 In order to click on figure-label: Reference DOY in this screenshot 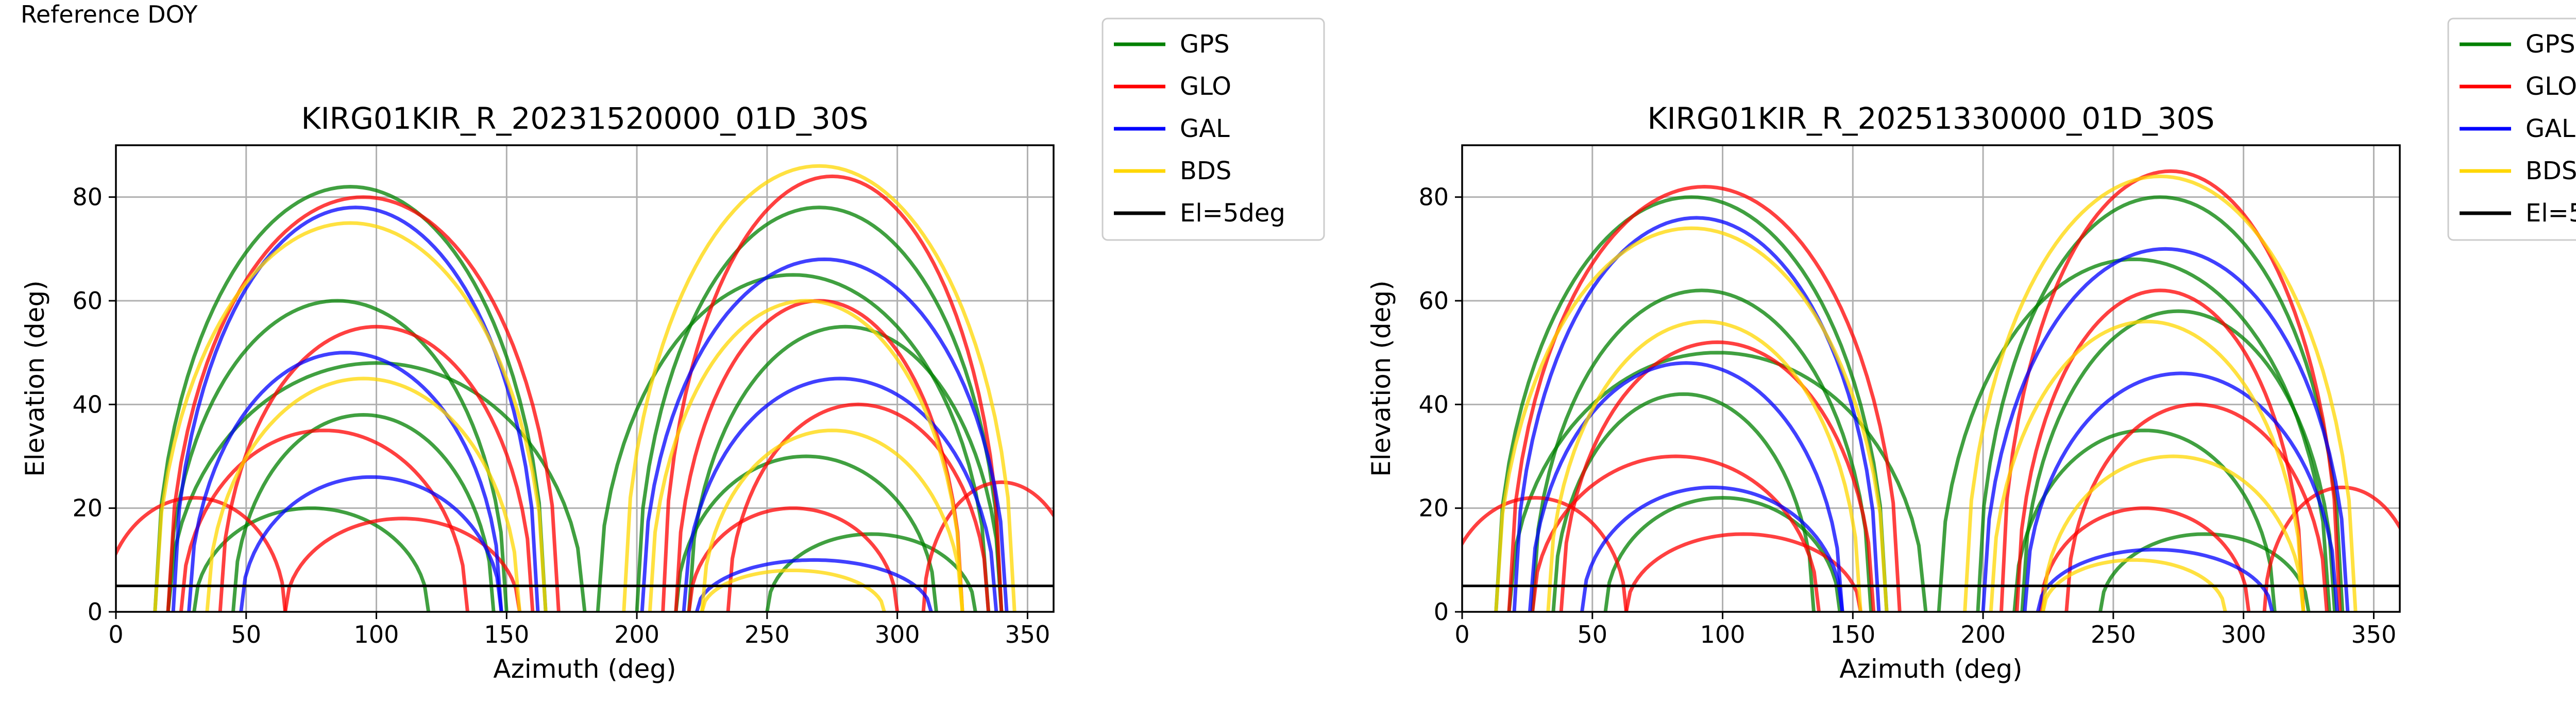, I will do `click(109, 14)`.